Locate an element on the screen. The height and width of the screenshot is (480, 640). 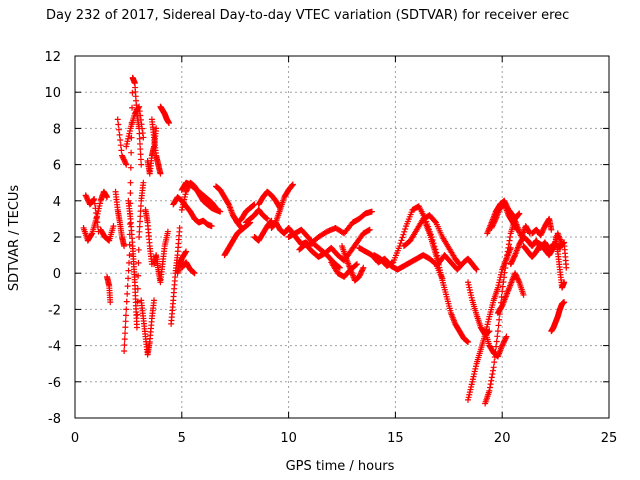
series-tr3 is located at coordinates (107, 233).